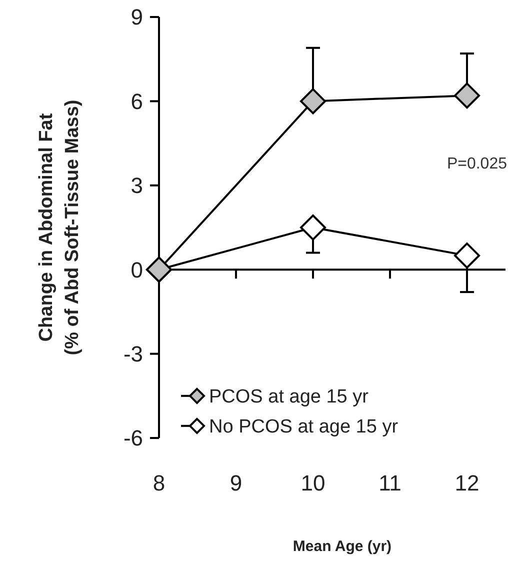 The height and width of the screenshot is (561, 521). Describe the element at coordinates (136, 17) in the screenshot. I see `y-tick-label: 9` at that location.